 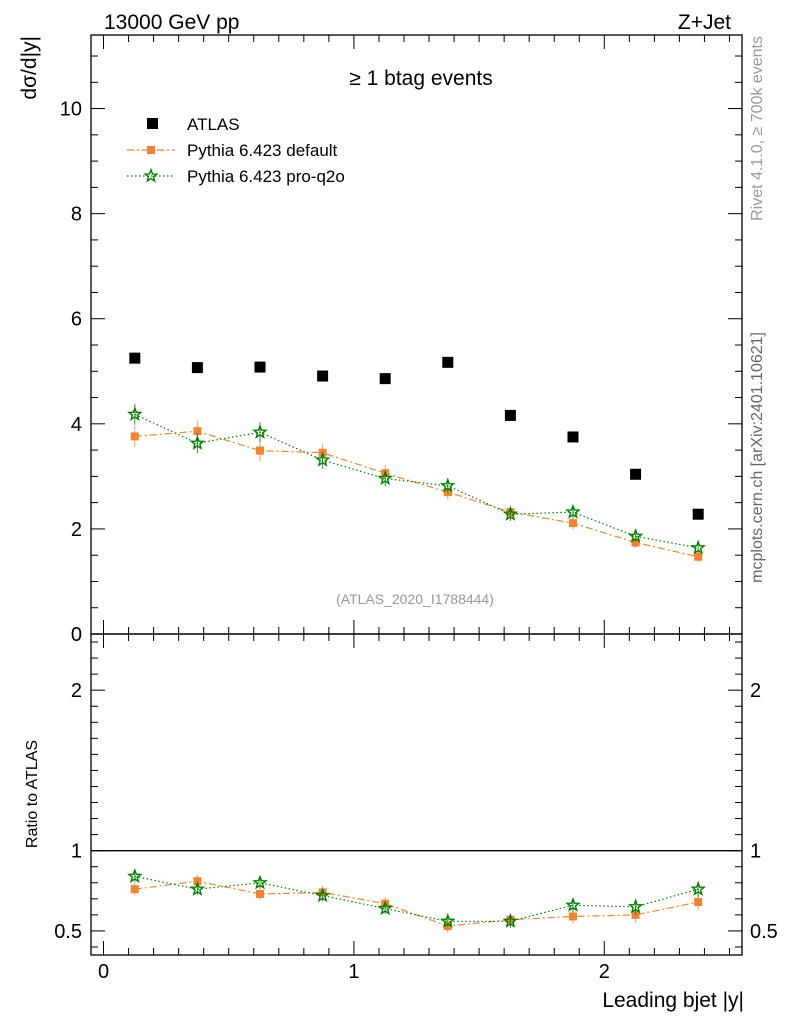 I want to click on main-ytick-label: 4, so click(x=76, y=425).